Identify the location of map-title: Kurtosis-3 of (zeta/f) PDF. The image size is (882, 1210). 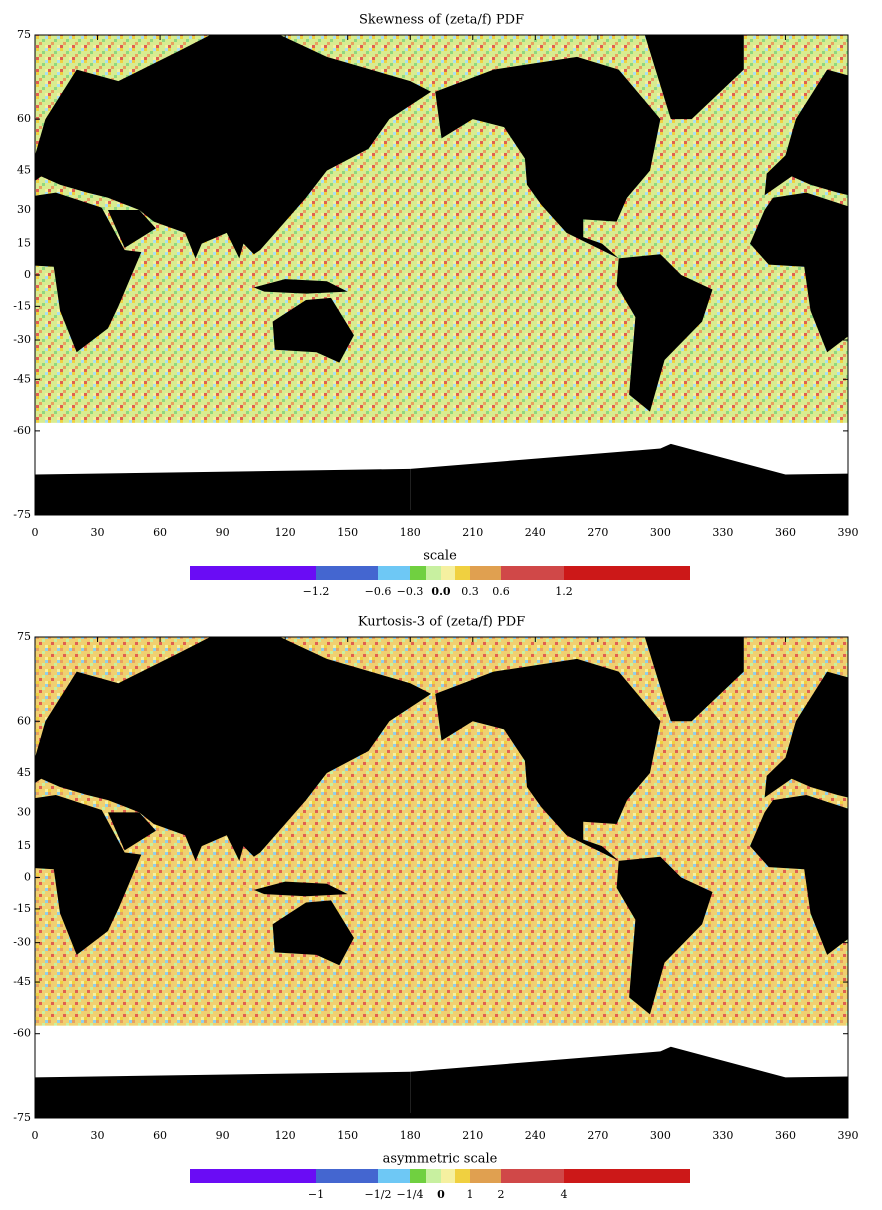
(441, 622).